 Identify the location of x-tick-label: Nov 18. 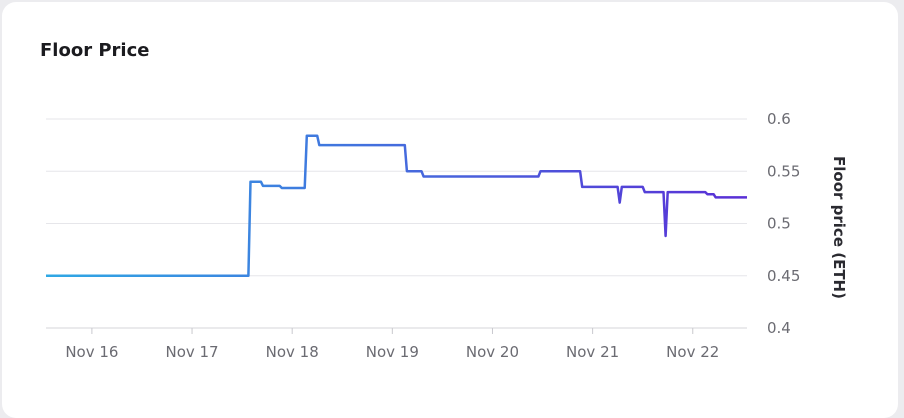
(292, 352).